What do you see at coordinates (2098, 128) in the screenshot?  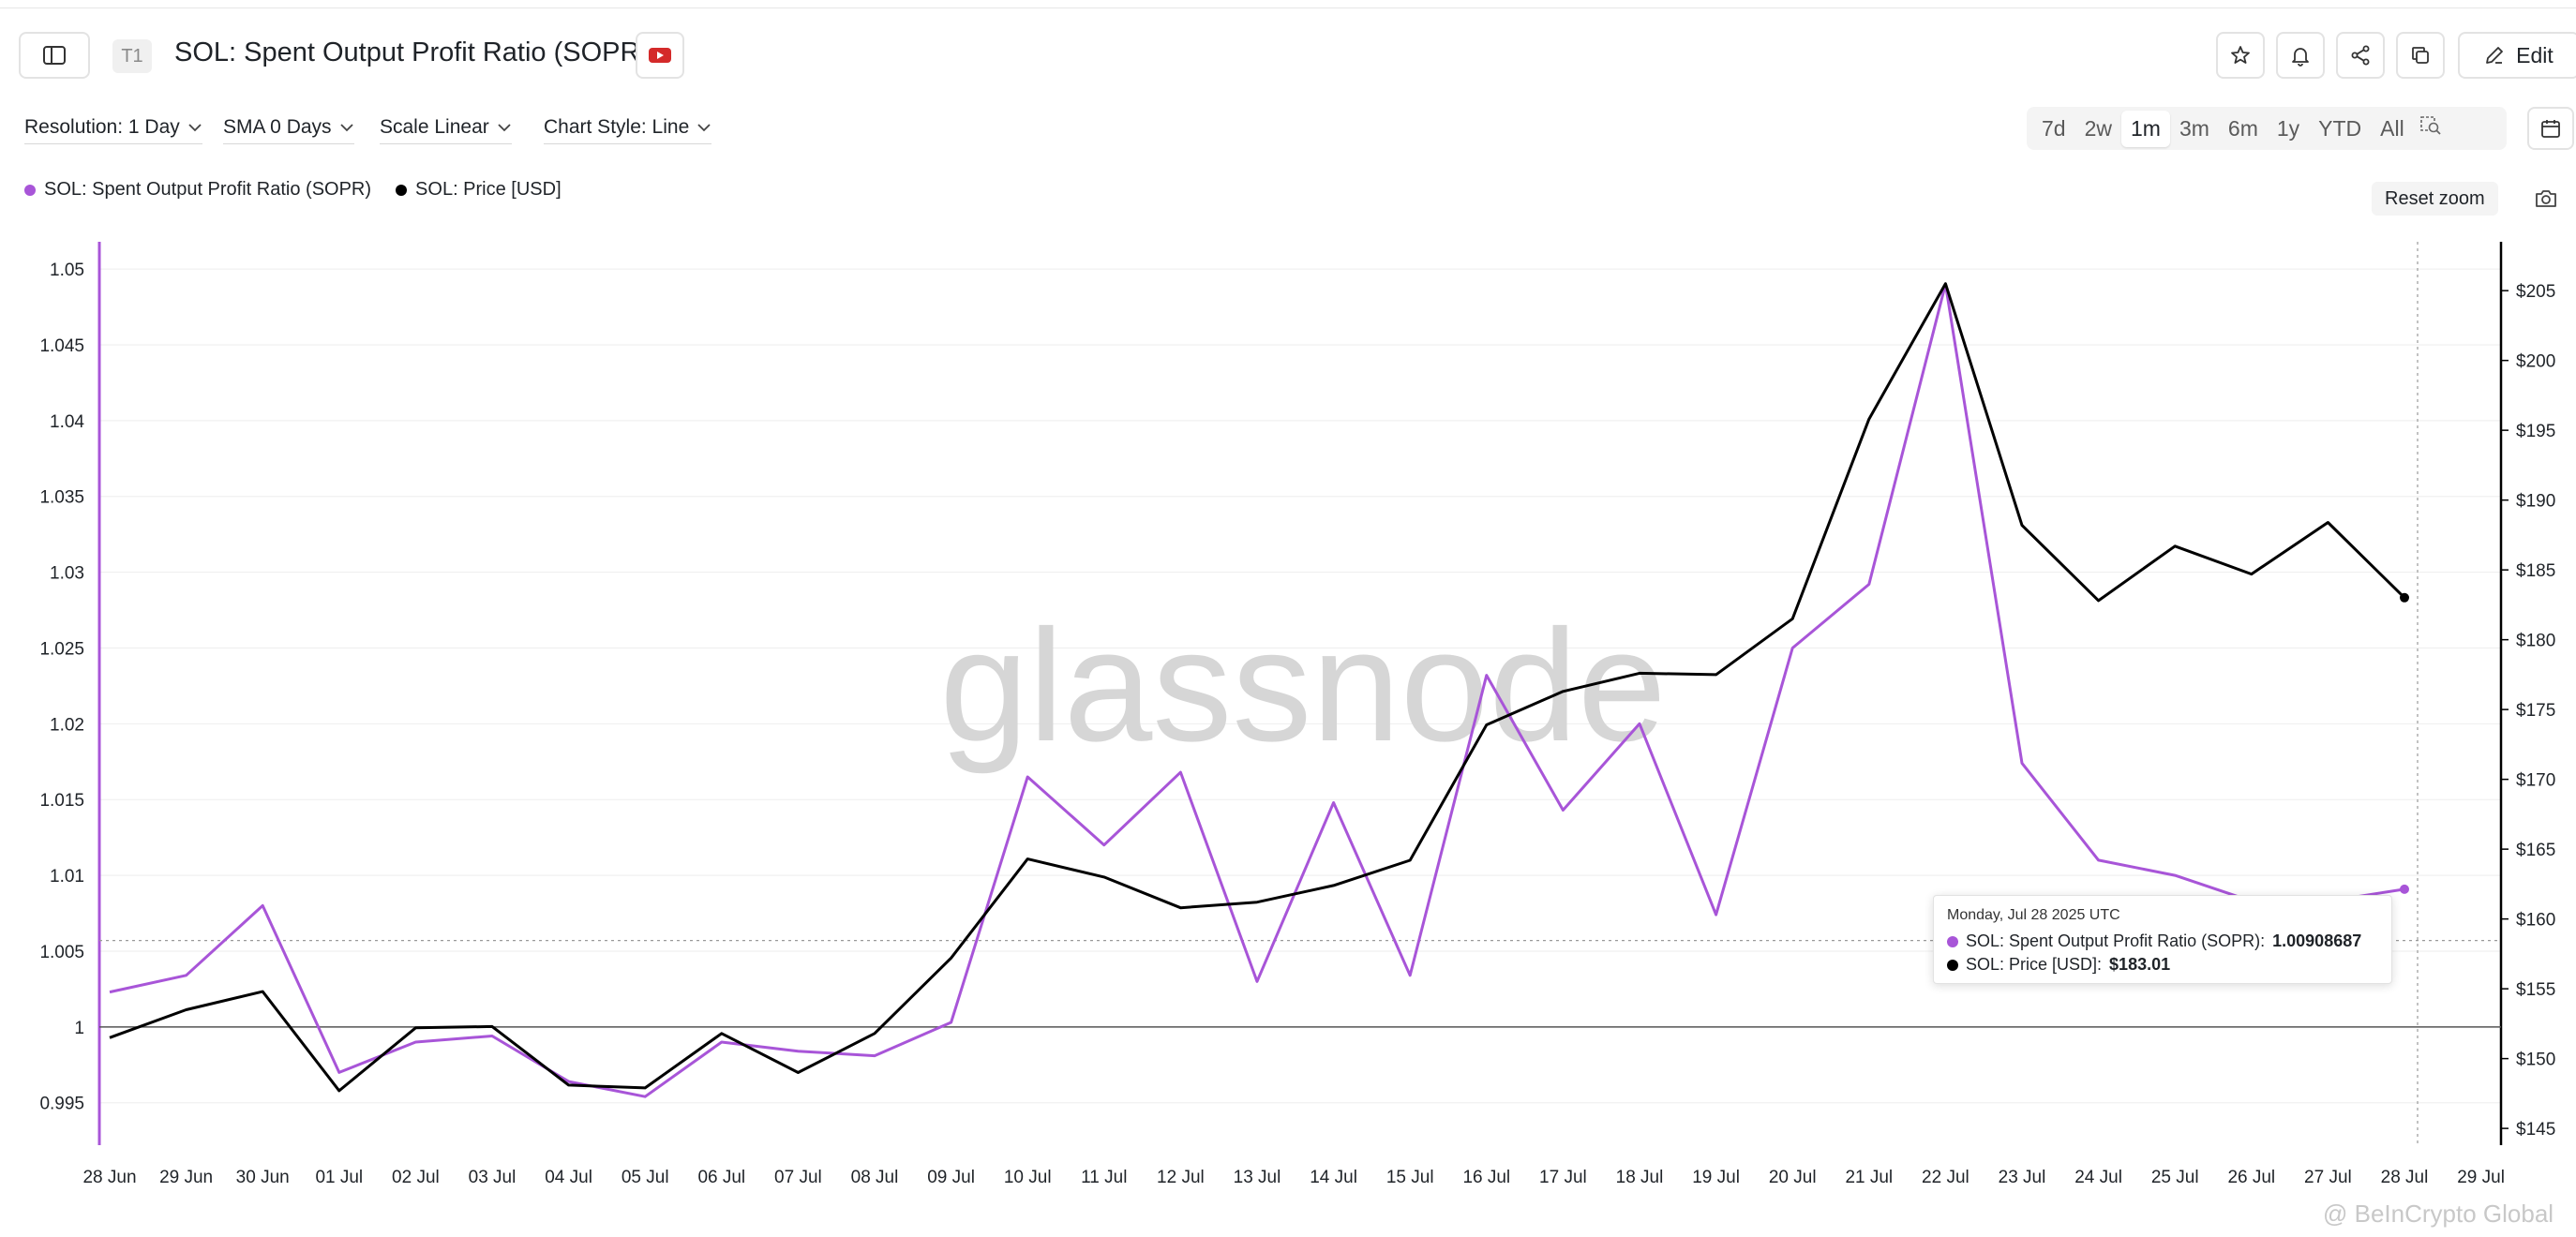 I see `range-2w: 2w` at bounding box center [2098, 128].